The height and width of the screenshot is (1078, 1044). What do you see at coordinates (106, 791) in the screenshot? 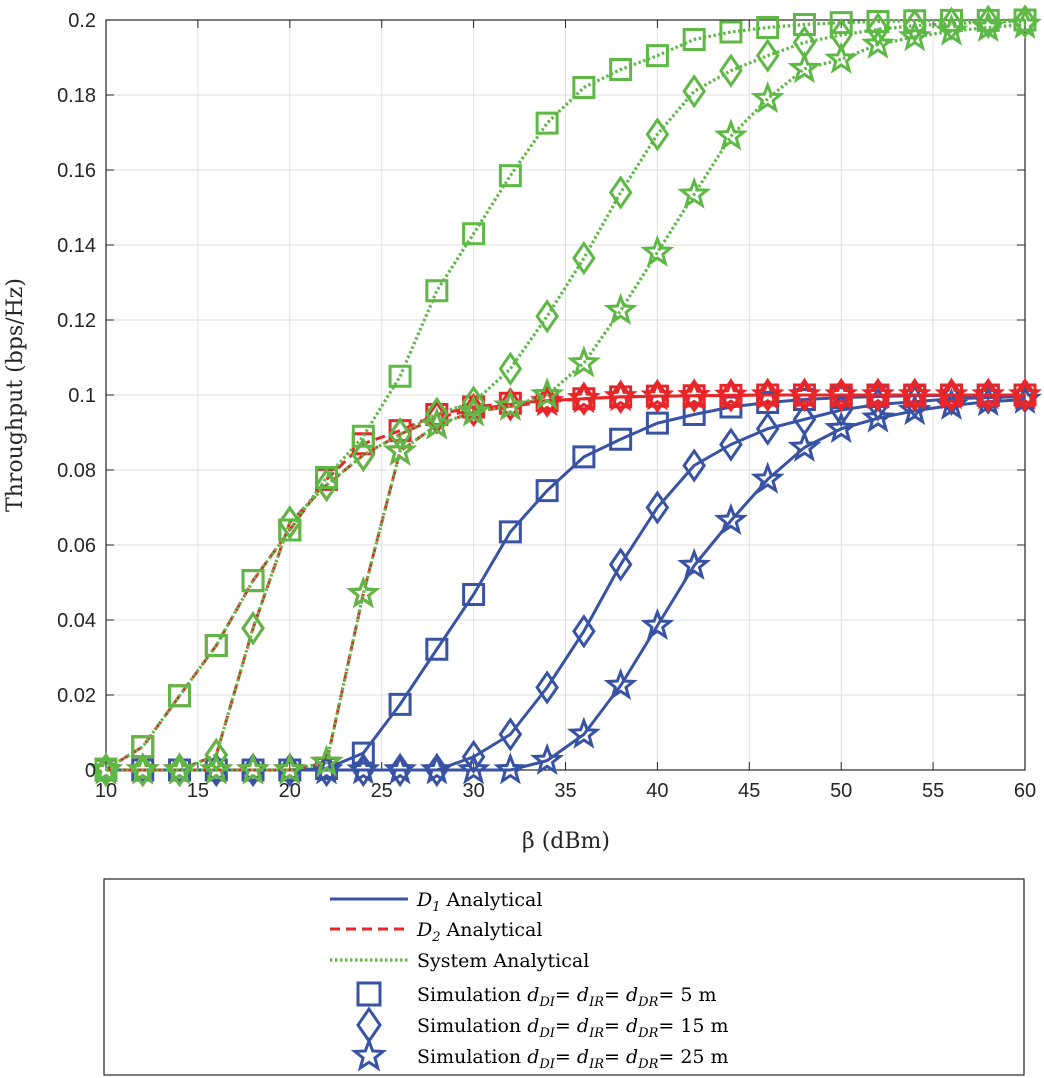
I see `x-tick-label: 10` at bounding box center [106, 791].